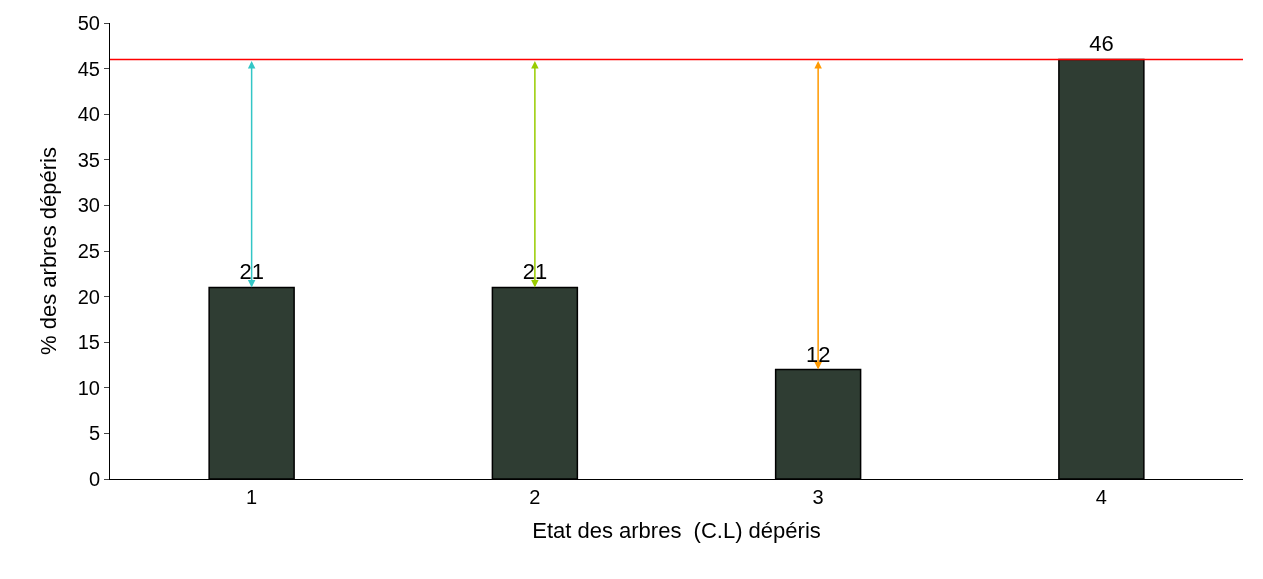  I want to click on y-tick-label: 40, so click(88, 114).